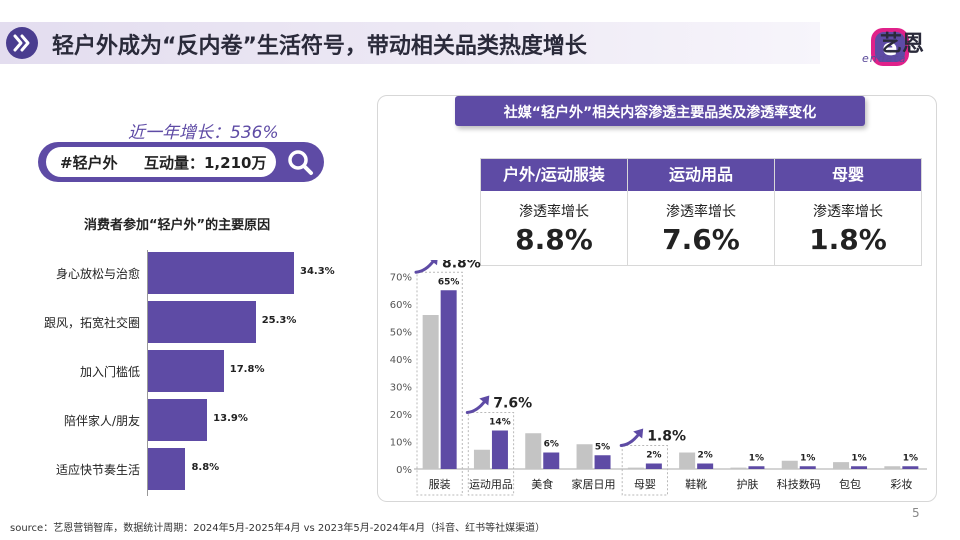 This screenshot has height=540, width=960. Describe the element at coordinates (401, 415) in the screenshot. I see `y-tick-label: 20%` at that location.